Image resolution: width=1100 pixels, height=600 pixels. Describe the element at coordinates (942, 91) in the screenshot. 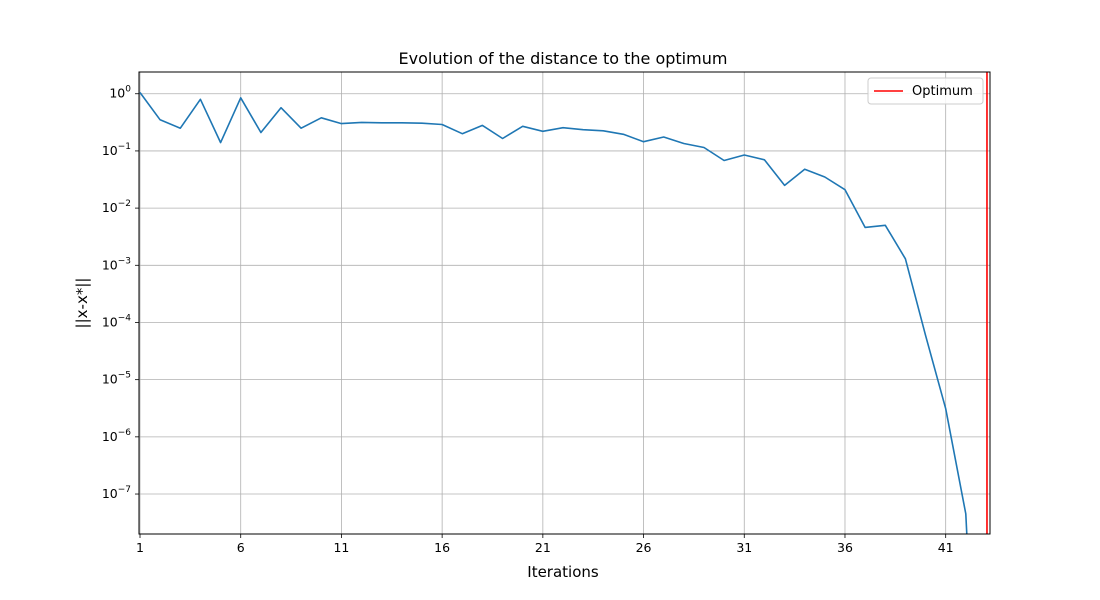

I see `legend-label: Optimum` at that location.